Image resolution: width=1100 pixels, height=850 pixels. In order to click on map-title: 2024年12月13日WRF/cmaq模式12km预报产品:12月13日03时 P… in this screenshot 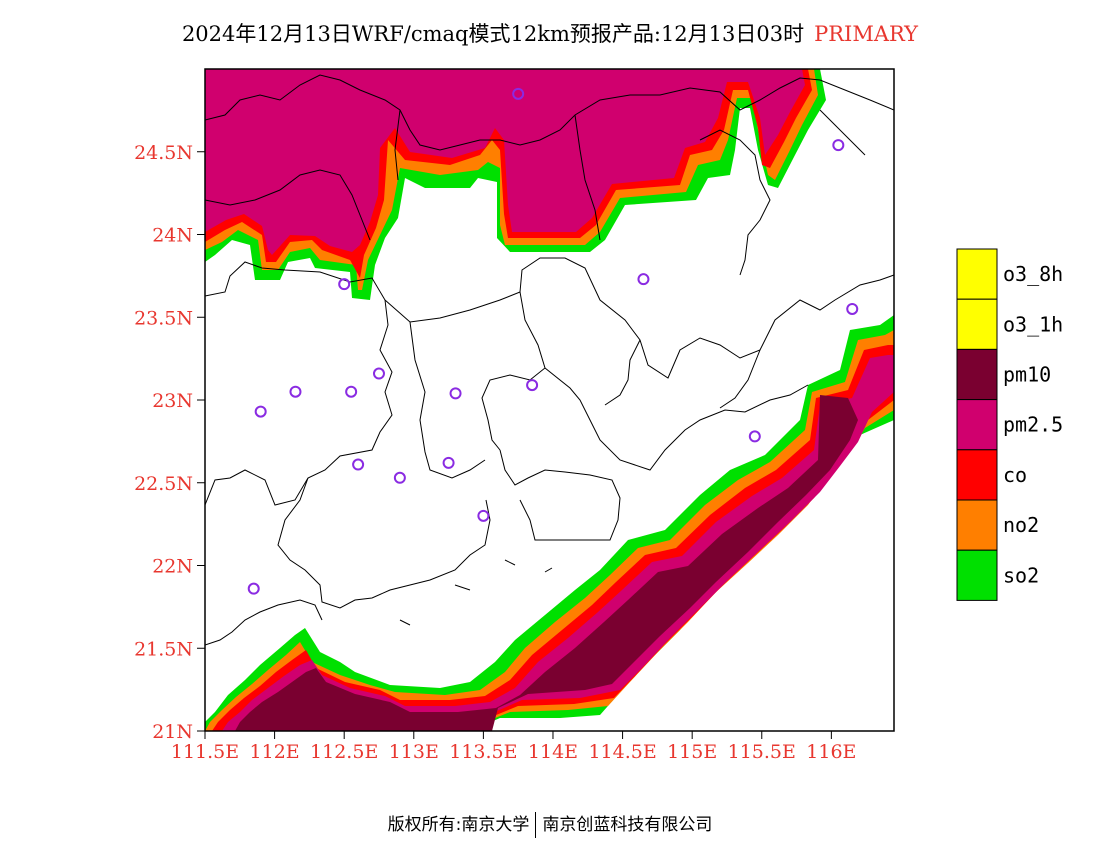, I will do `click(550, 33)`.